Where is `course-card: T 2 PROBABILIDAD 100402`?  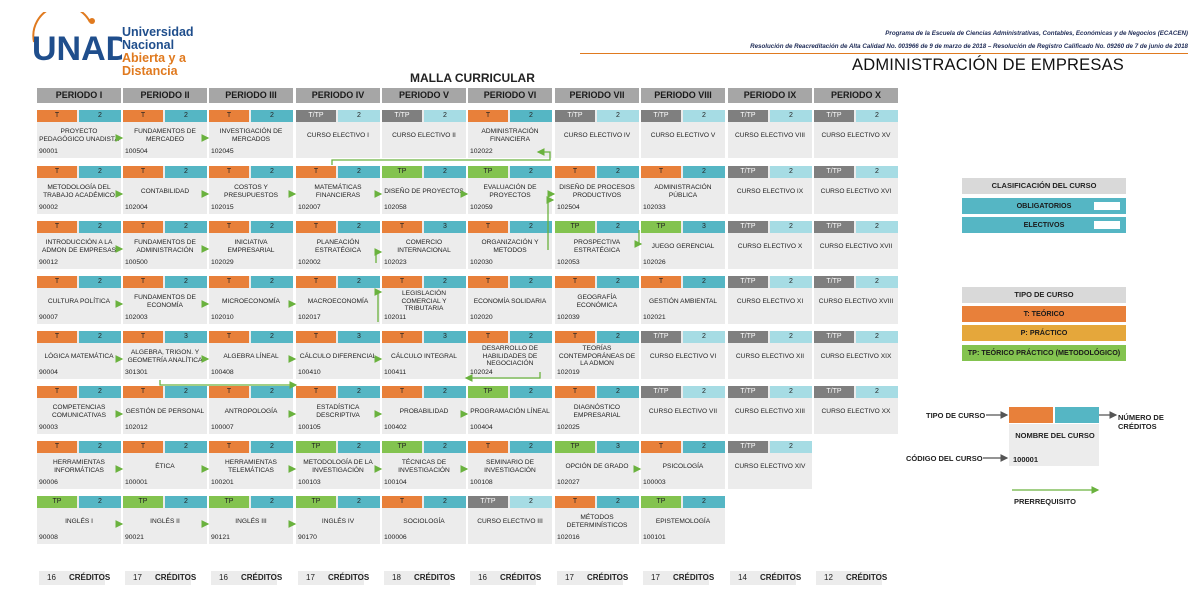
course-card: T 2 PROBABILIDAD 100402 is located at coordinates (424, 410).